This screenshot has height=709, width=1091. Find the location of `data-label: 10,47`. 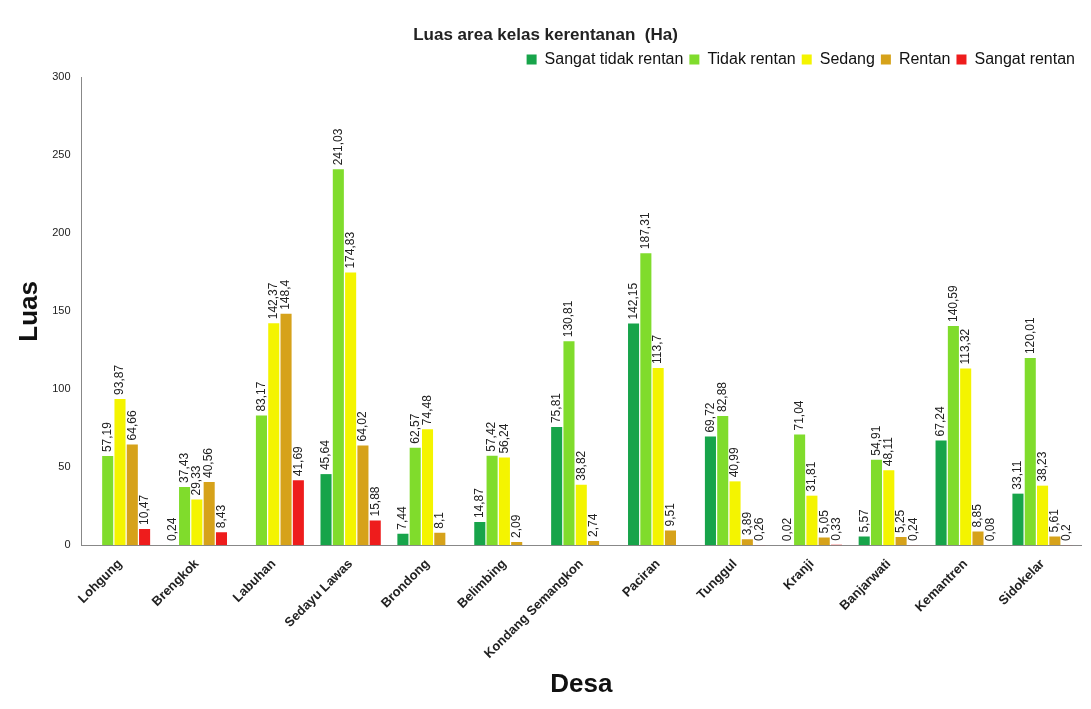

data-label: 10,47 is located at coordinates (143, 509).